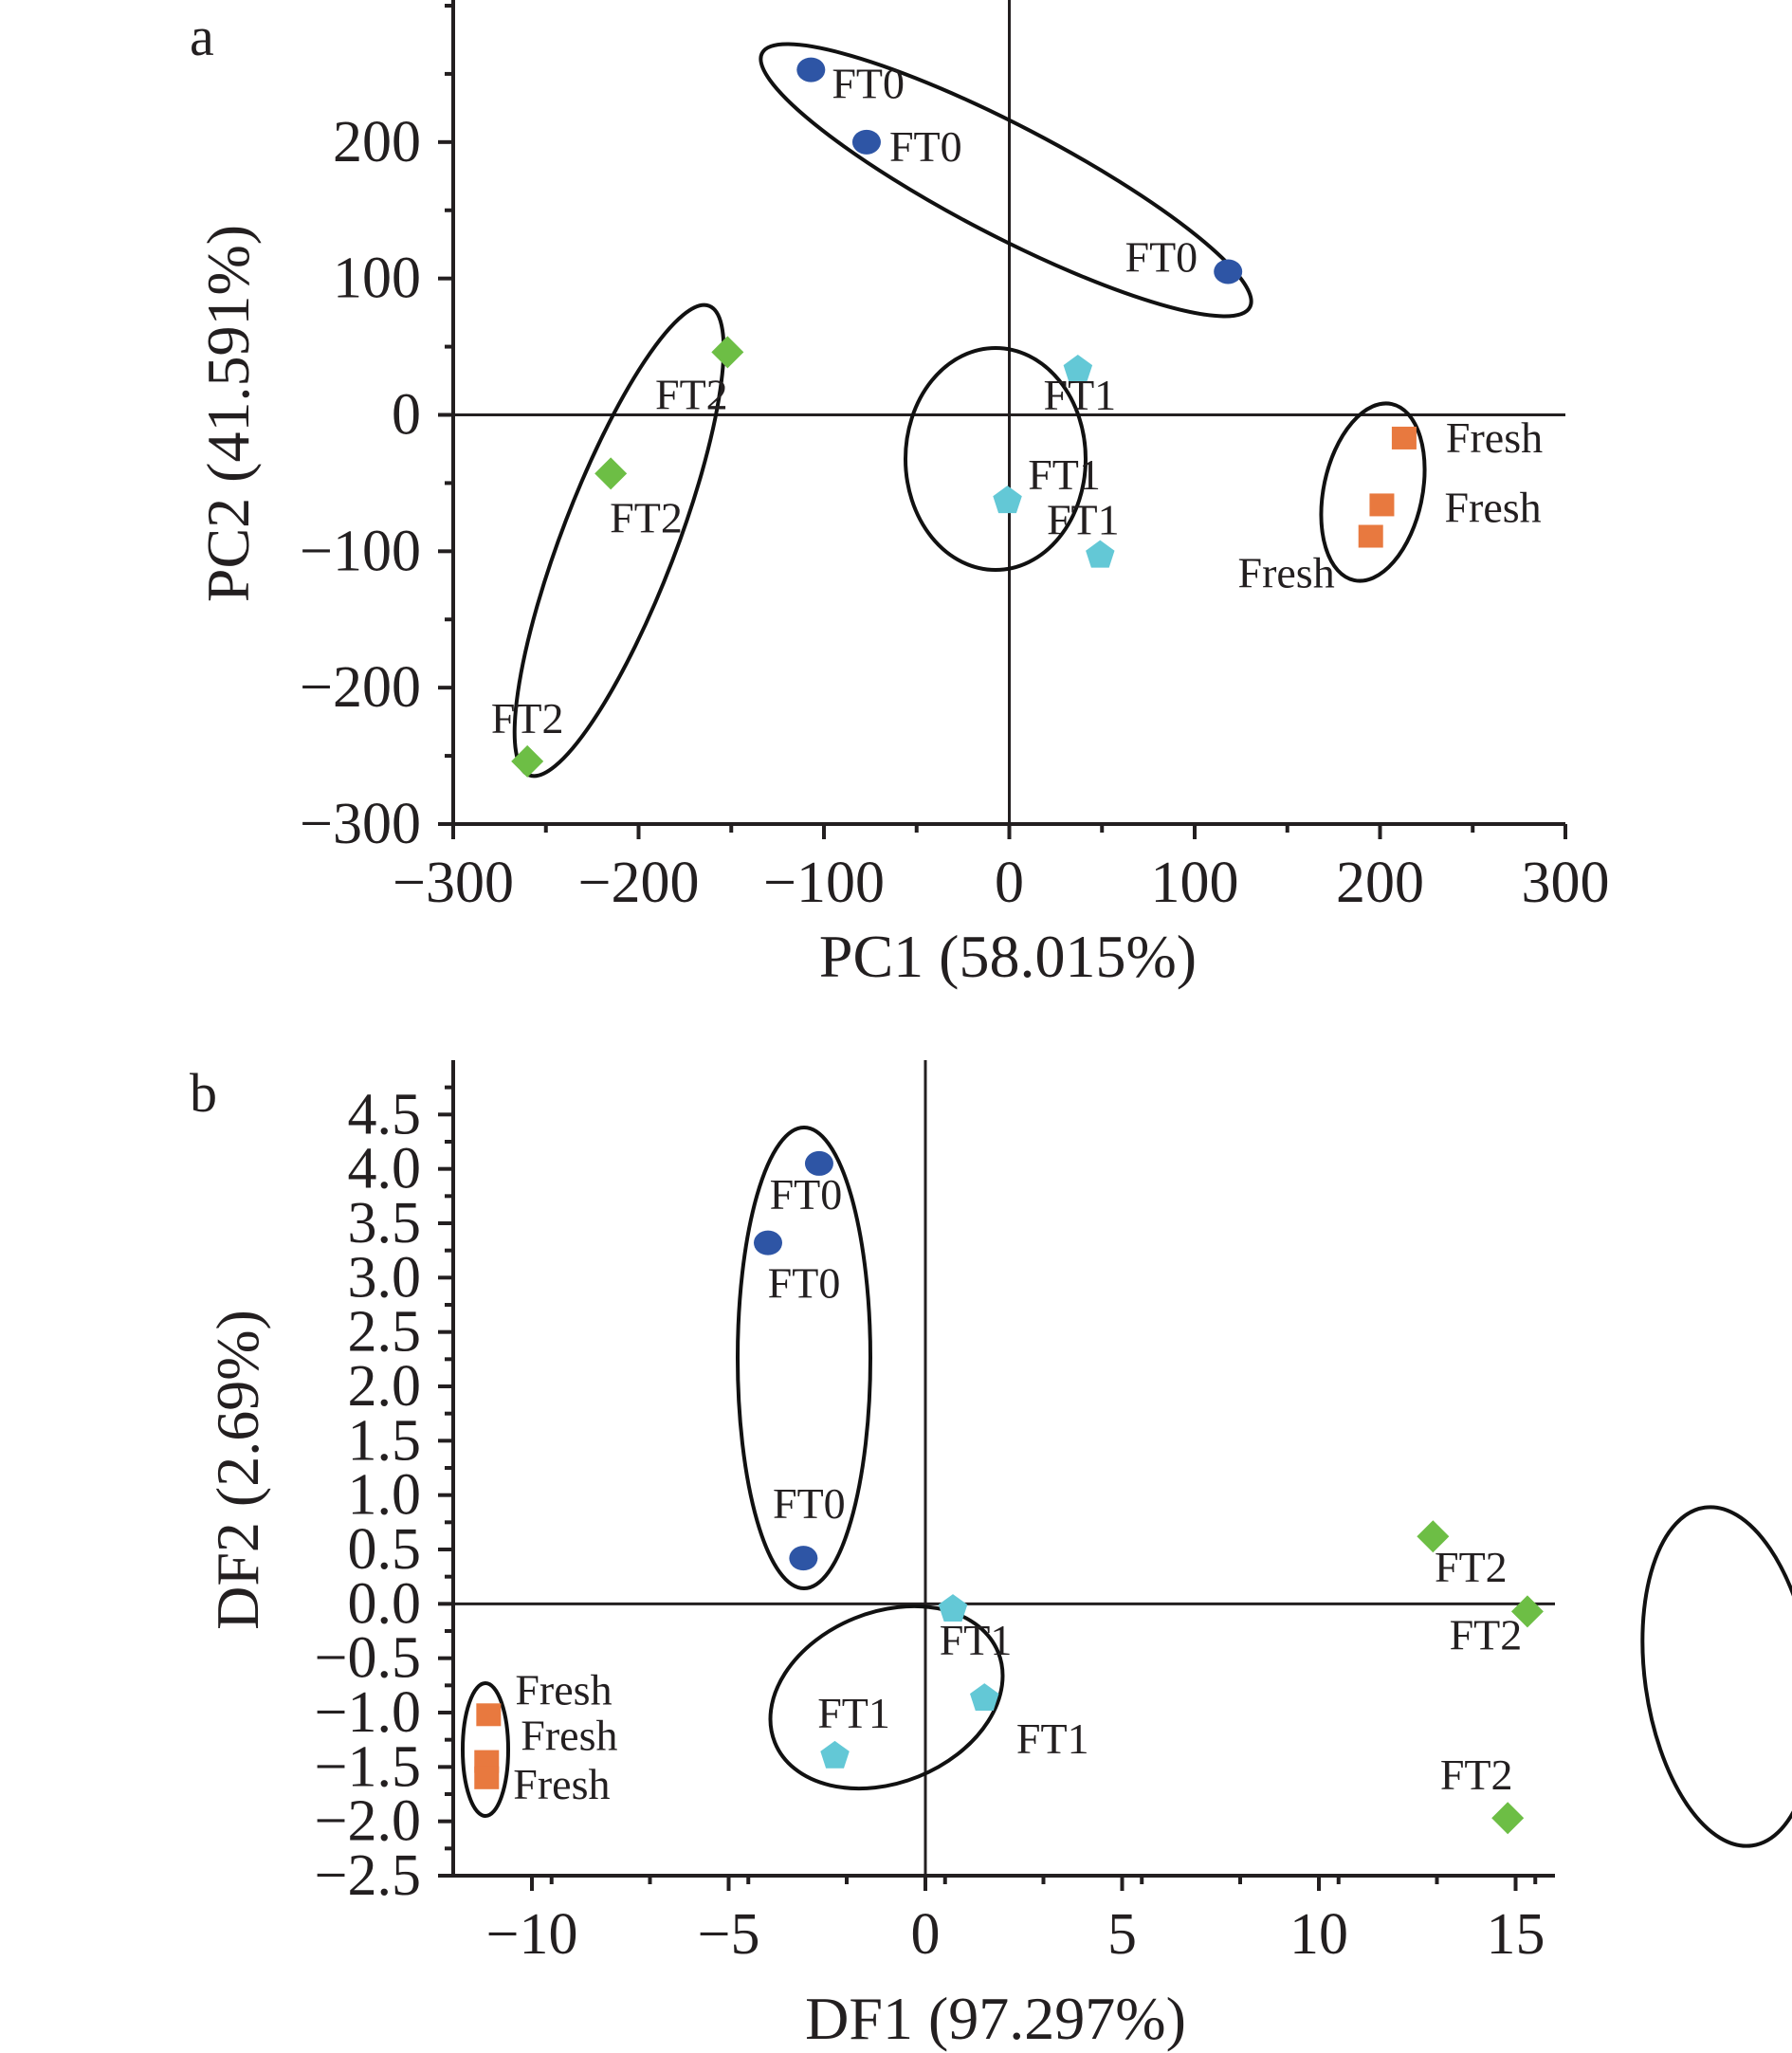 The height and width of the screenshot is (2053, 1792). I want to click on panel-a-x-tick-label: 0, so click(1009, 883).